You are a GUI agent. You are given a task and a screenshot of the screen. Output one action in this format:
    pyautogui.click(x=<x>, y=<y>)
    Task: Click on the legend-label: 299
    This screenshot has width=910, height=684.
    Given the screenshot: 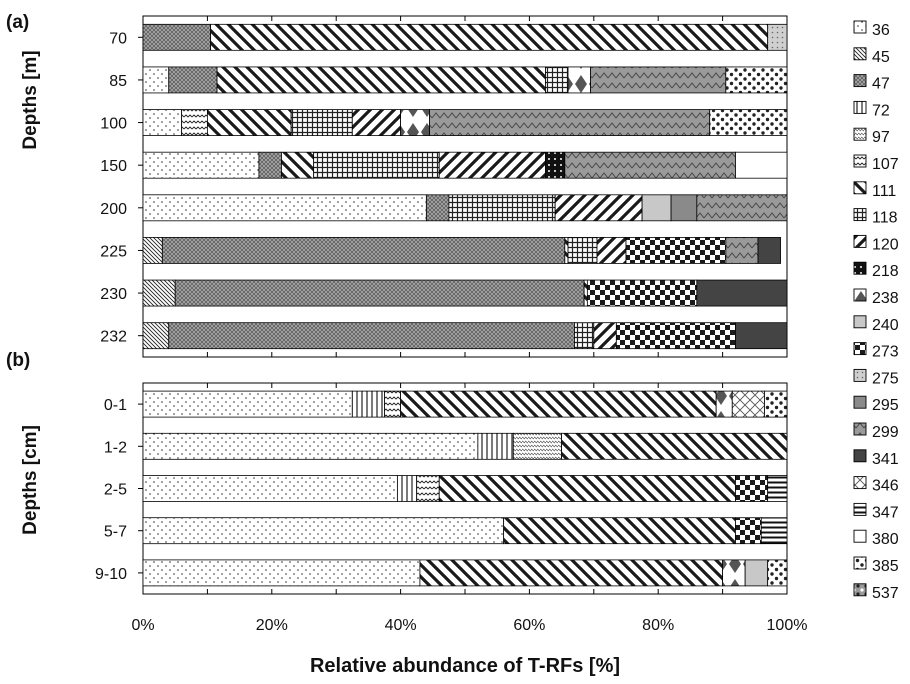 What is the action you would take?
    pyautogui.click(x=885, y=432)
    